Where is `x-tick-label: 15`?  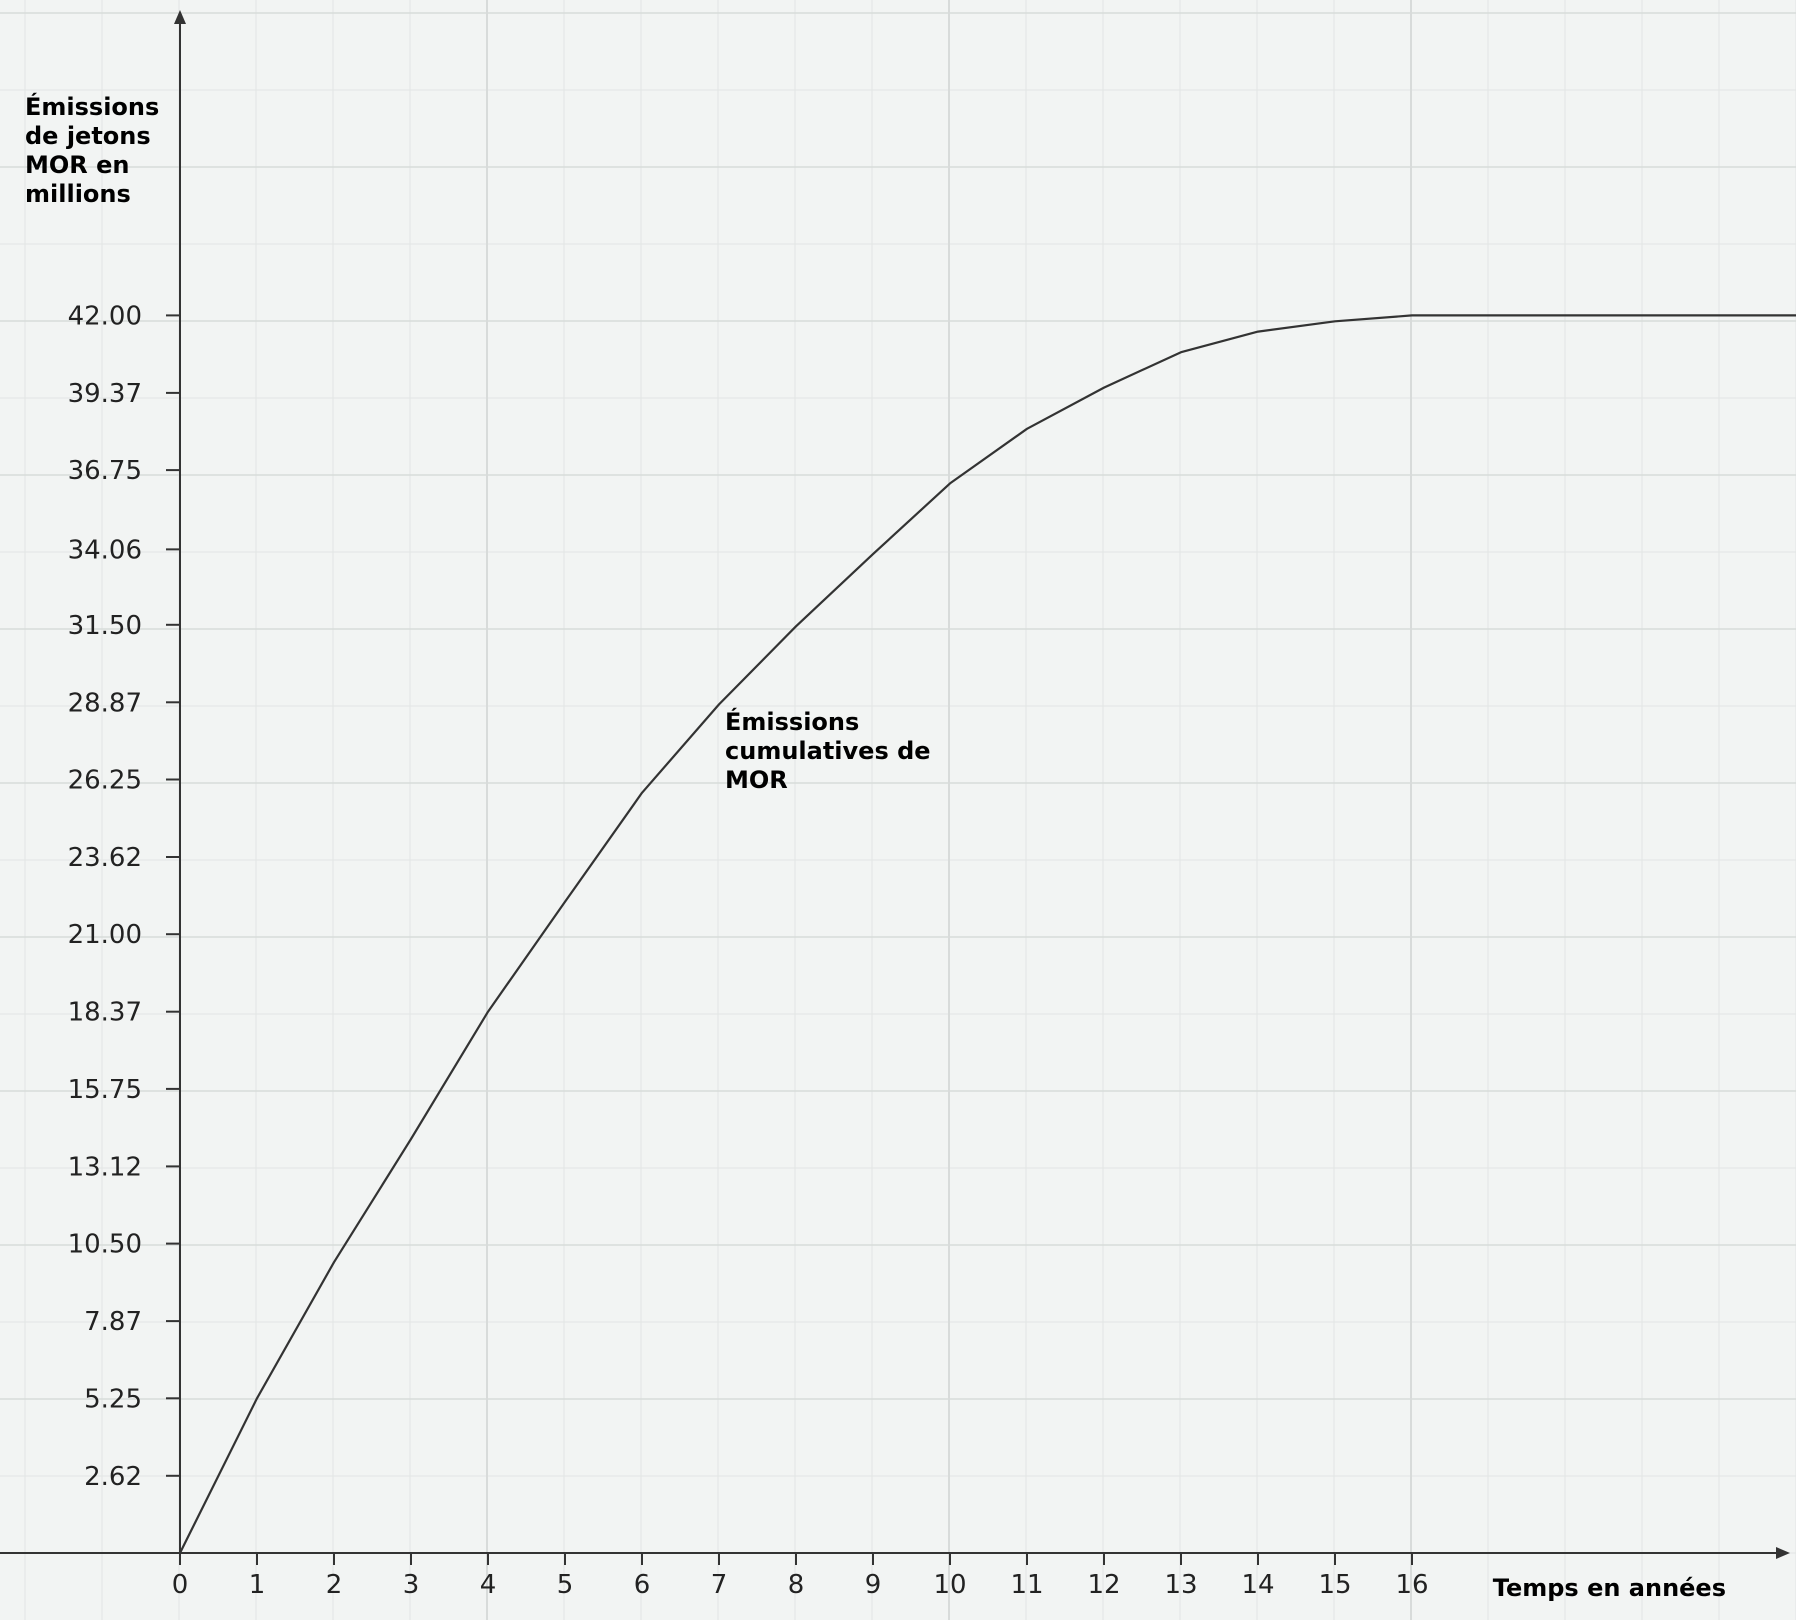
x-tick-label: 15 is located at coordinates (1334, 1585).